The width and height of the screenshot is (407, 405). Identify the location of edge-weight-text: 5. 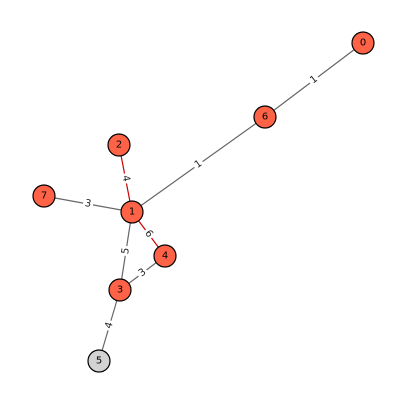
(126, 251).